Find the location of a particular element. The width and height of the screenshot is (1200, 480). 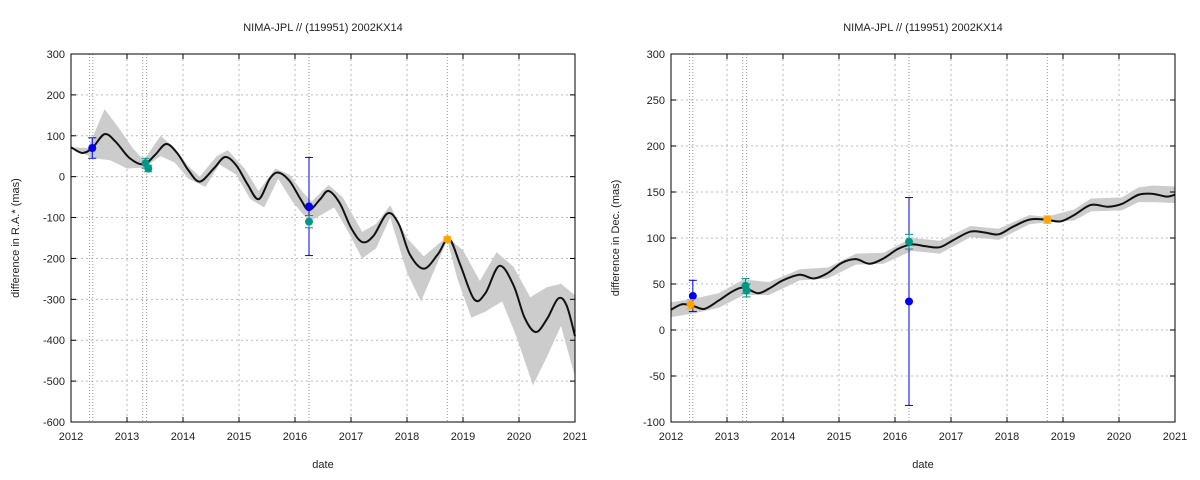

y-tick-label: -300 is located at coordinates (54, 300).